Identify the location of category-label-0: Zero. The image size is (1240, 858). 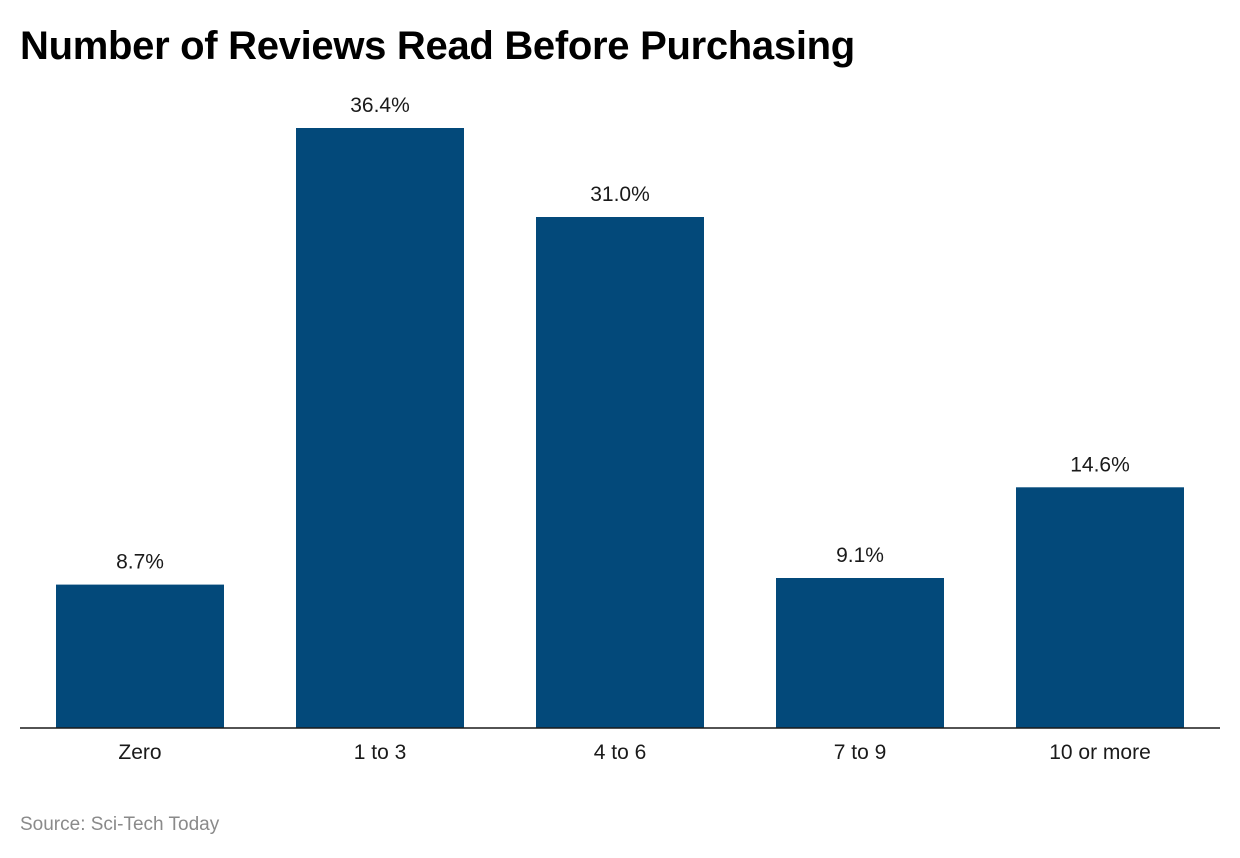
(139, 752).